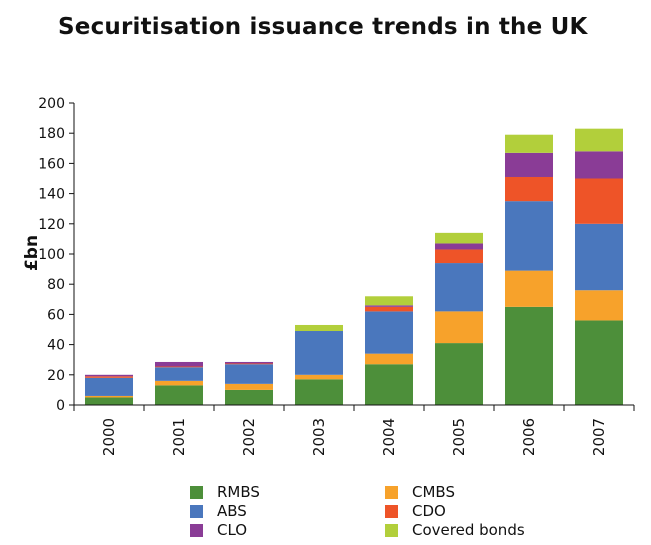 This screenshot has height=545, width=651. I want to click on x-tick-label: 2005, so click(459, 437).